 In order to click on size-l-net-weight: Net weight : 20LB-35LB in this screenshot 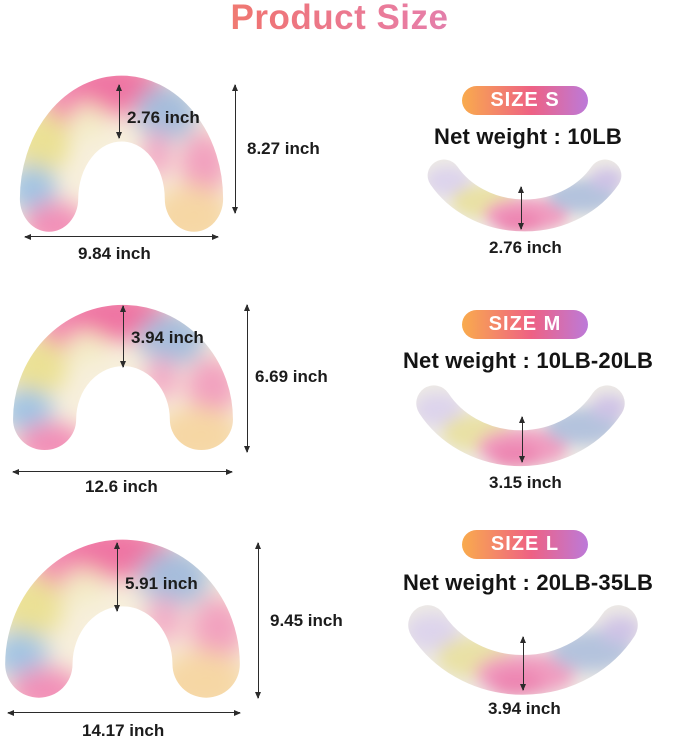, I will do `click(528, 582)`.